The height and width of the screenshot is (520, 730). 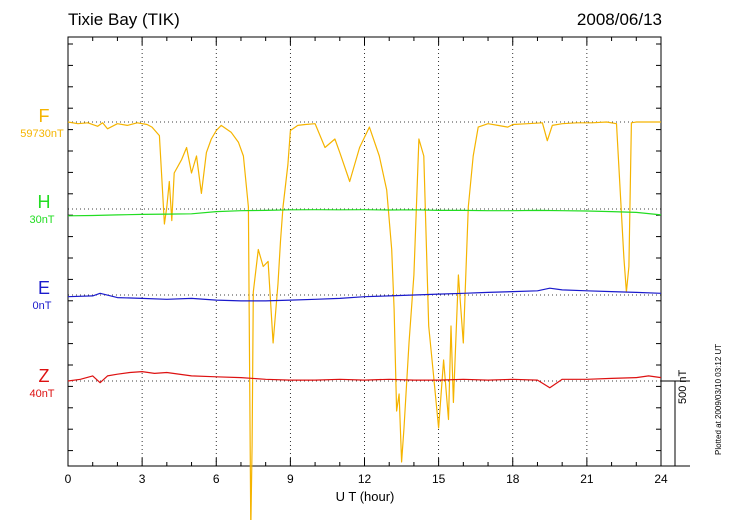 What do you see at coordinates (44, 376) in the screenshot?
I see `channel-name-z: Z` at bounding box center [44, 376].